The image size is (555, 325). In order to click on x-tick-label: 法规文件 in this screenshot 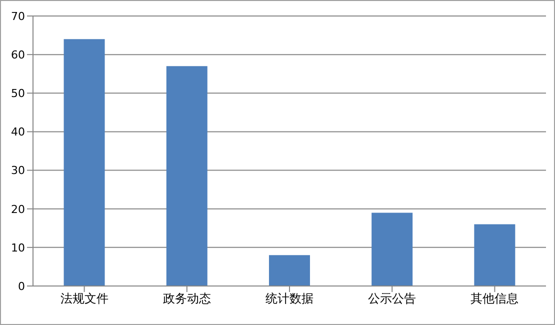, I will do `click(84, 299)`.